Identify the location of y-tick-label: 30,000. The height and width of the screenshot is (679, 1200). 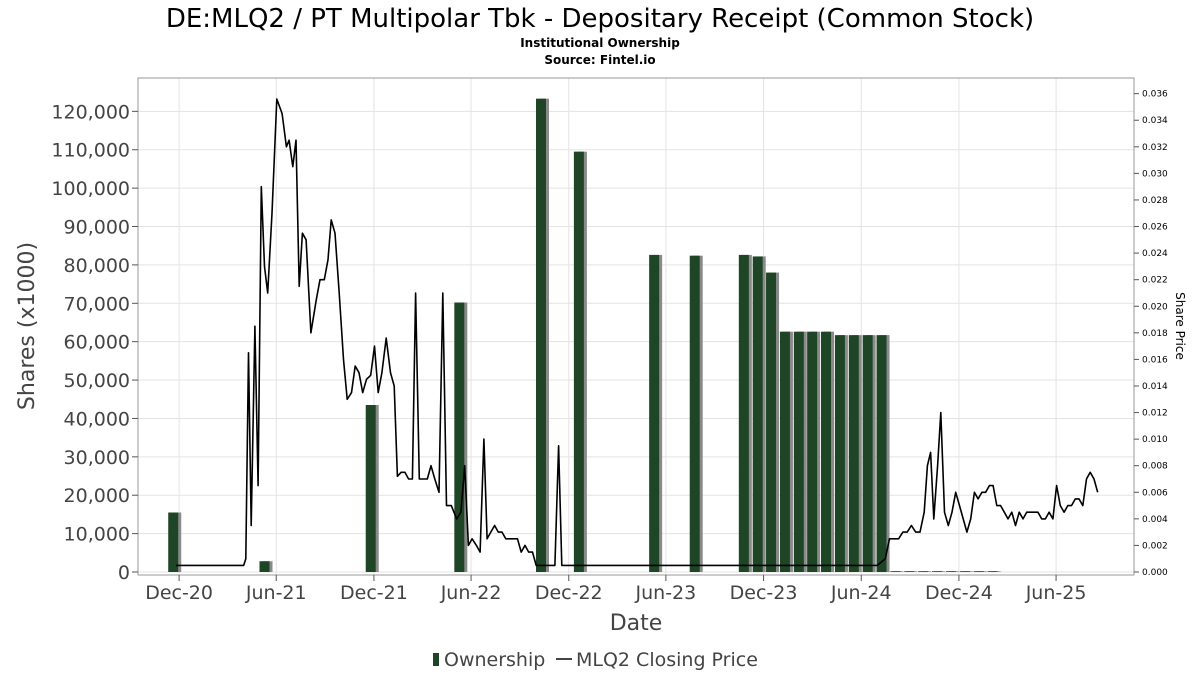
(97, 458).